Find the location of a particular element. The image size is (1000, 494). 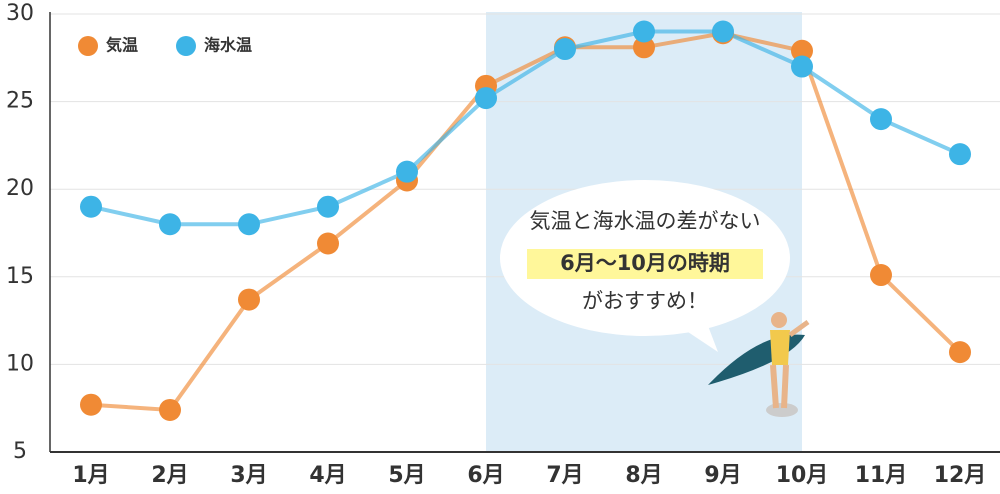

x-tick-label: 8月 is located at coordinates (643, 475).